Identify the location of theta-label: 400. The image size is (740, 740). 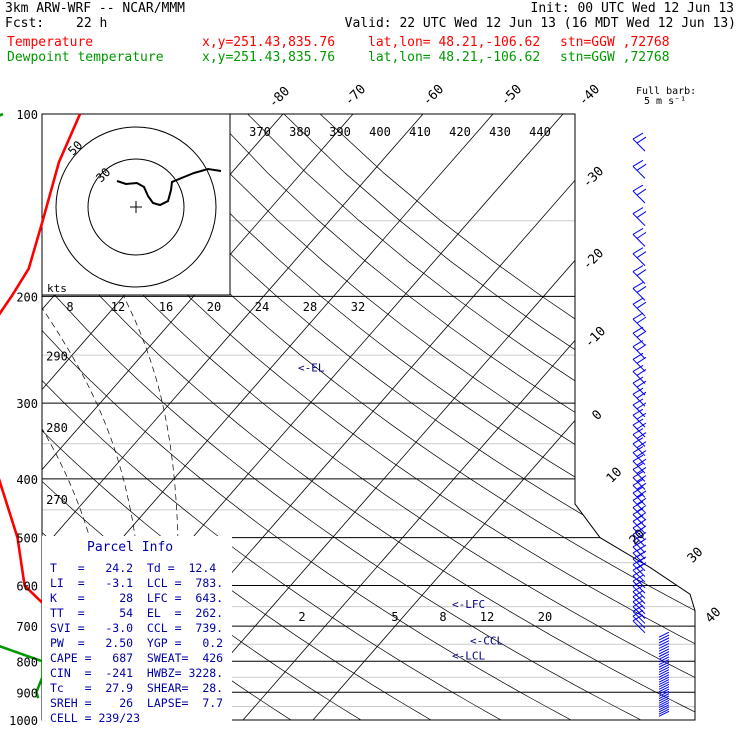
(380, 132).